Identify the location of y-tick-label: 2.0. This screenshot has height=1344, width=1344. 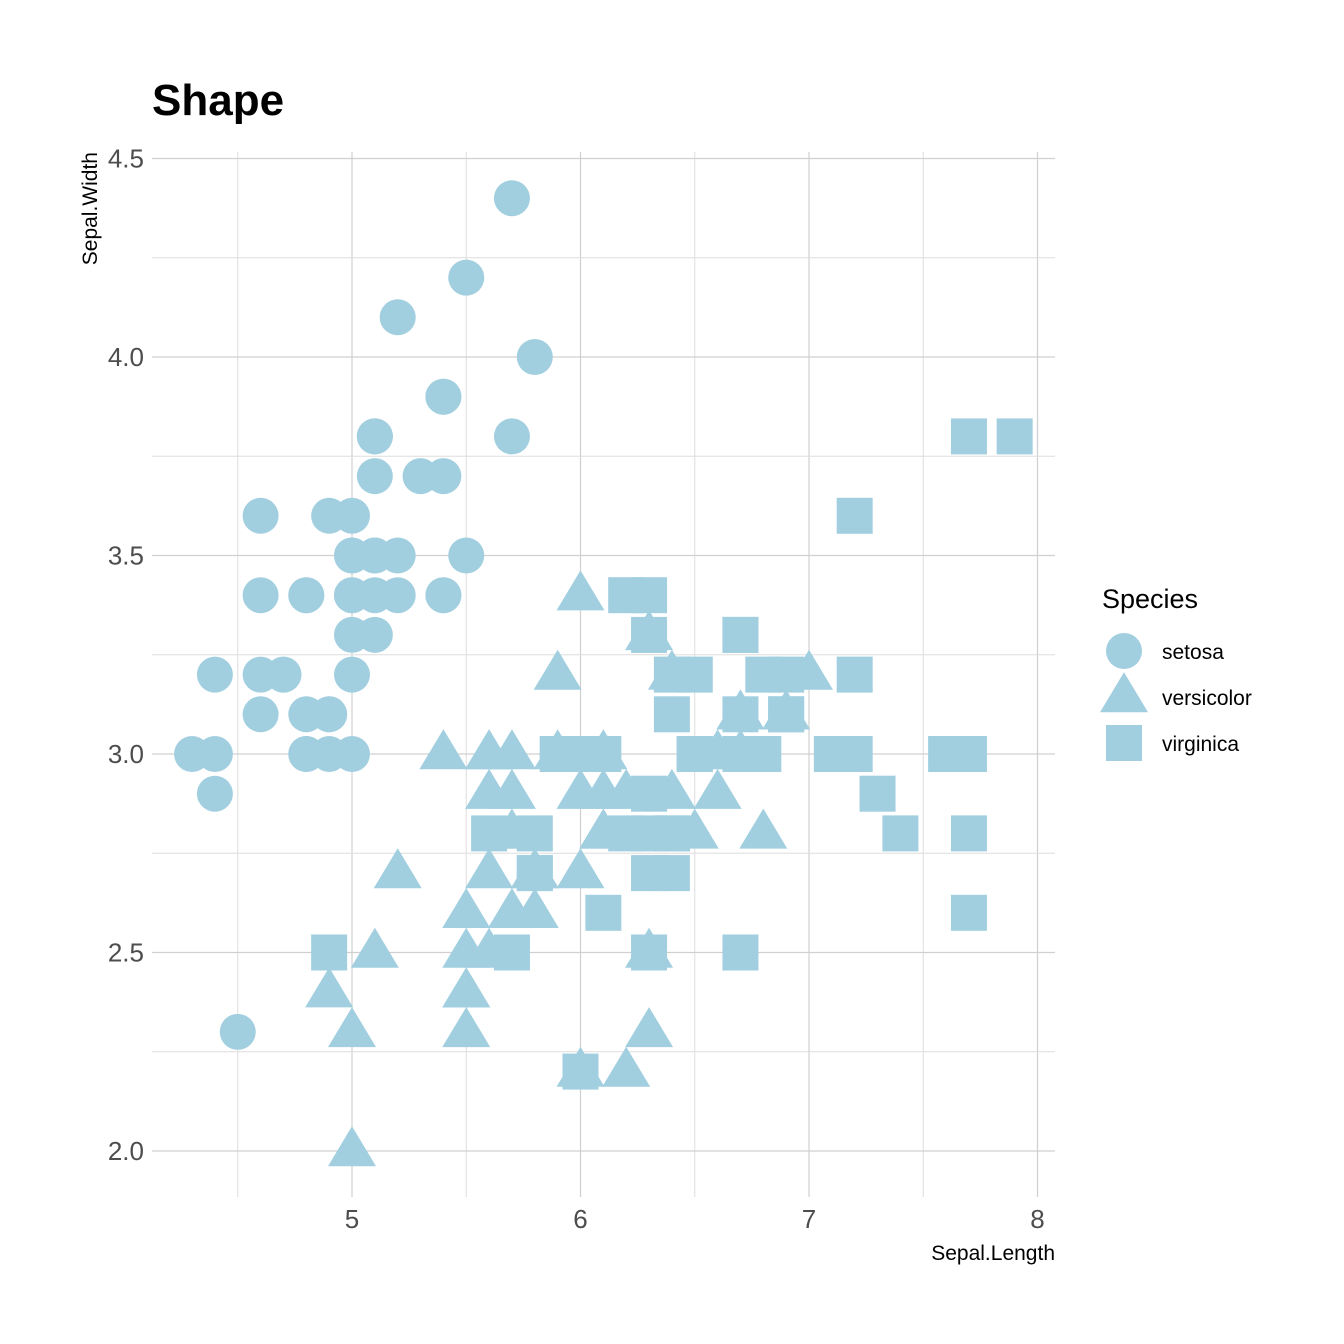
(126, 1151).